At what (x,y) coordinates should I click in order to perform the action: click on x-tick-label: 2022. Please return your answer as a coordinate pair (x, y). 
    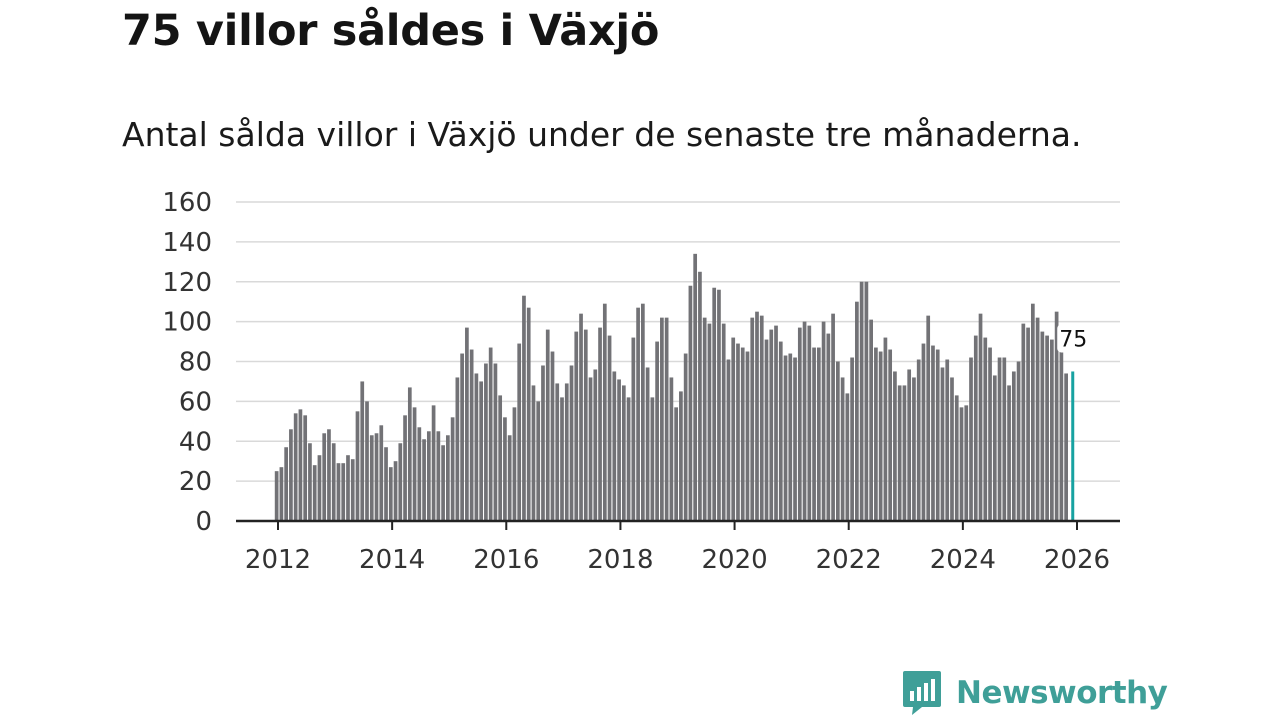
    Looking at the image, I should click on (849, 560).